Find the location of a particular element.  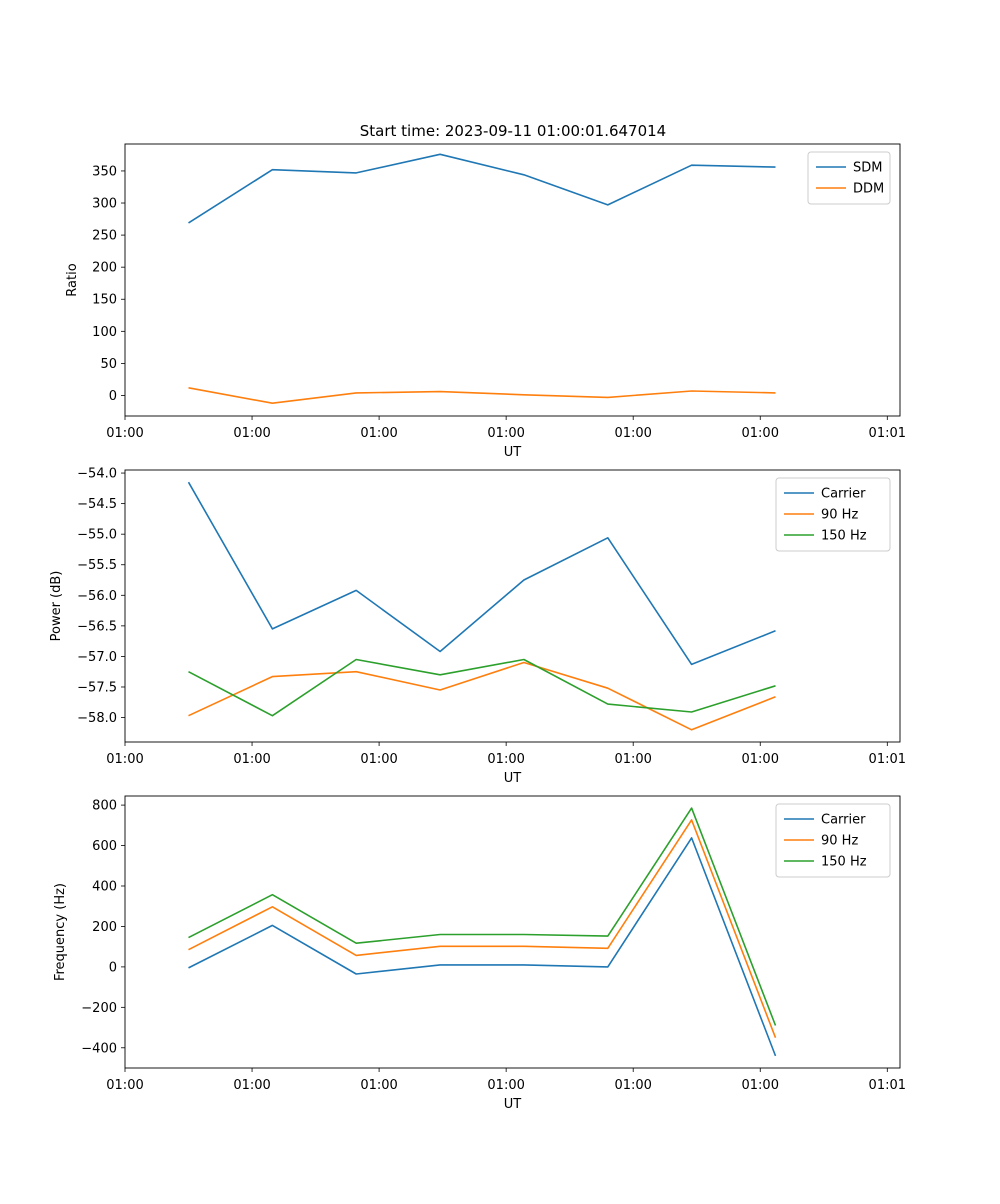

y-tick-label: −54.5 is located at coordinates (97, 504).